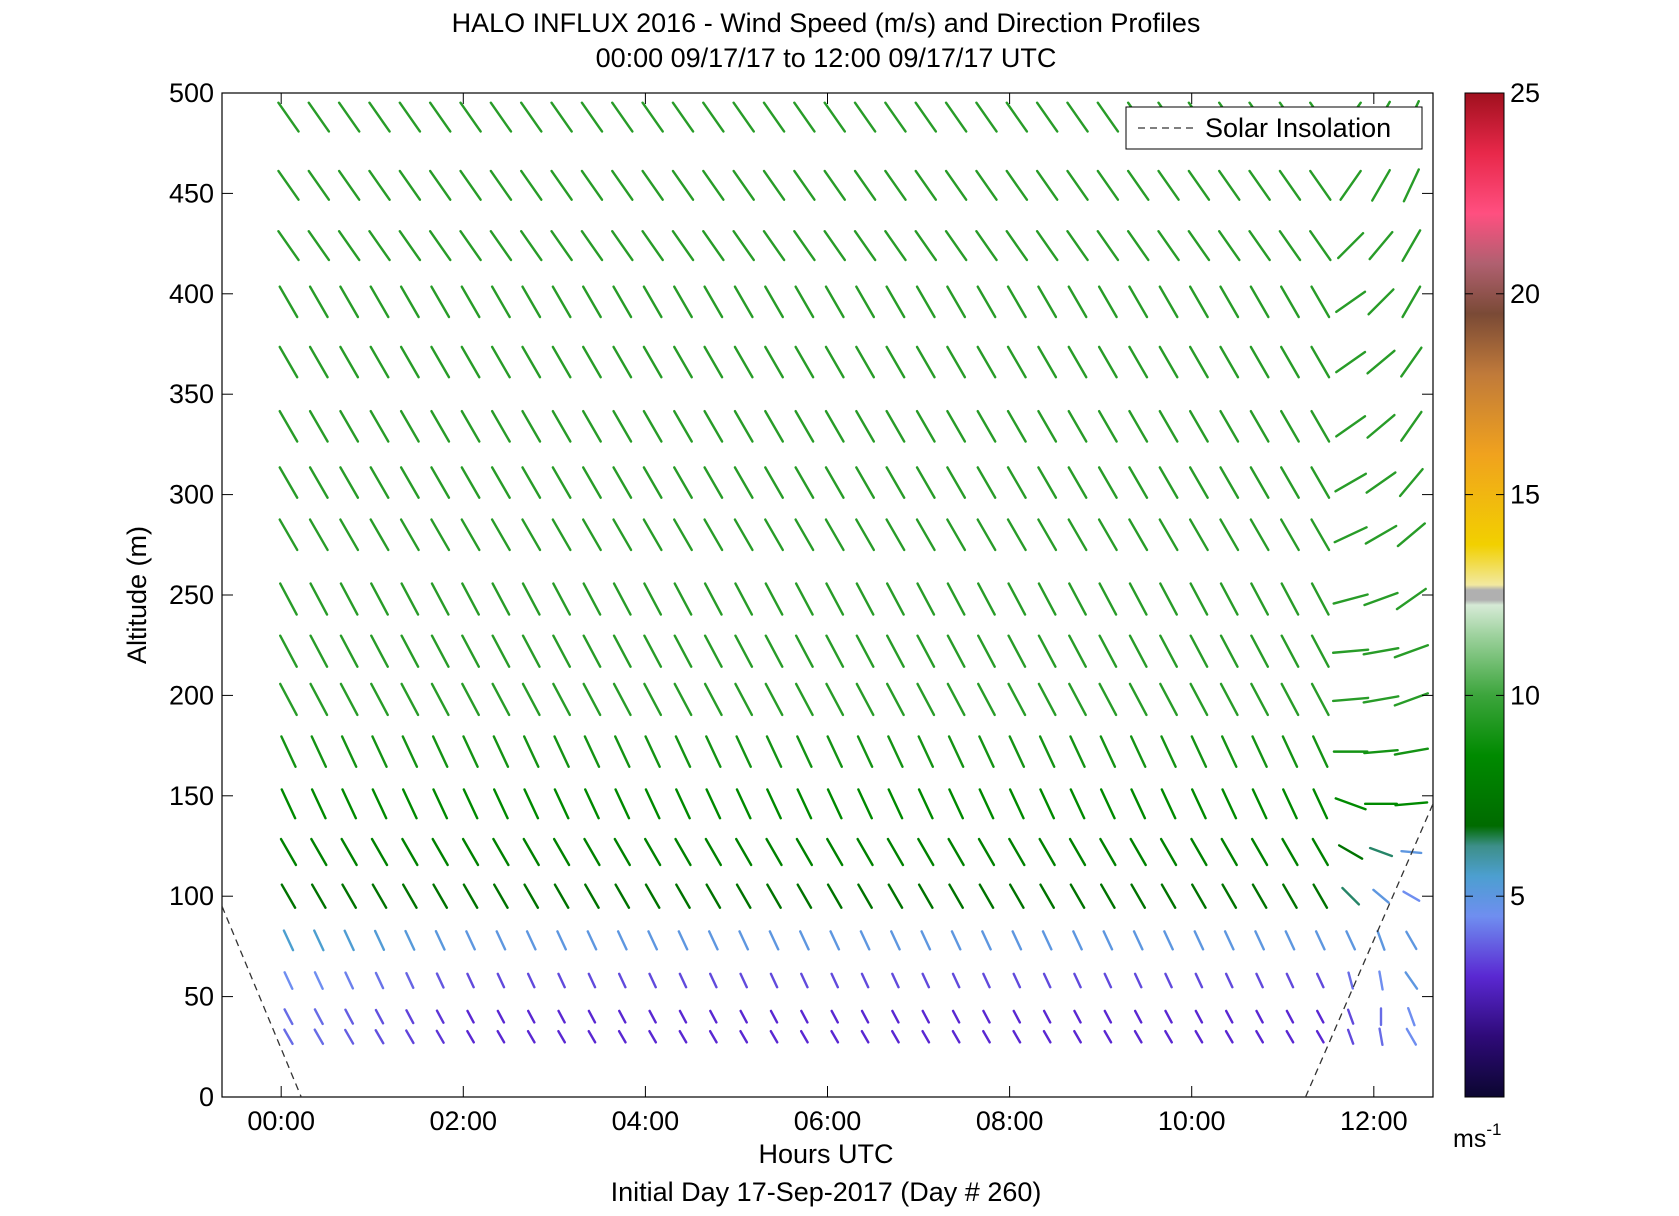 This screenshot has width=1679, height=1216. What do you see at coordinates (191, 93) in the screenshot?
I see `y-tick-label: 500` at bounding box center [191, 93].